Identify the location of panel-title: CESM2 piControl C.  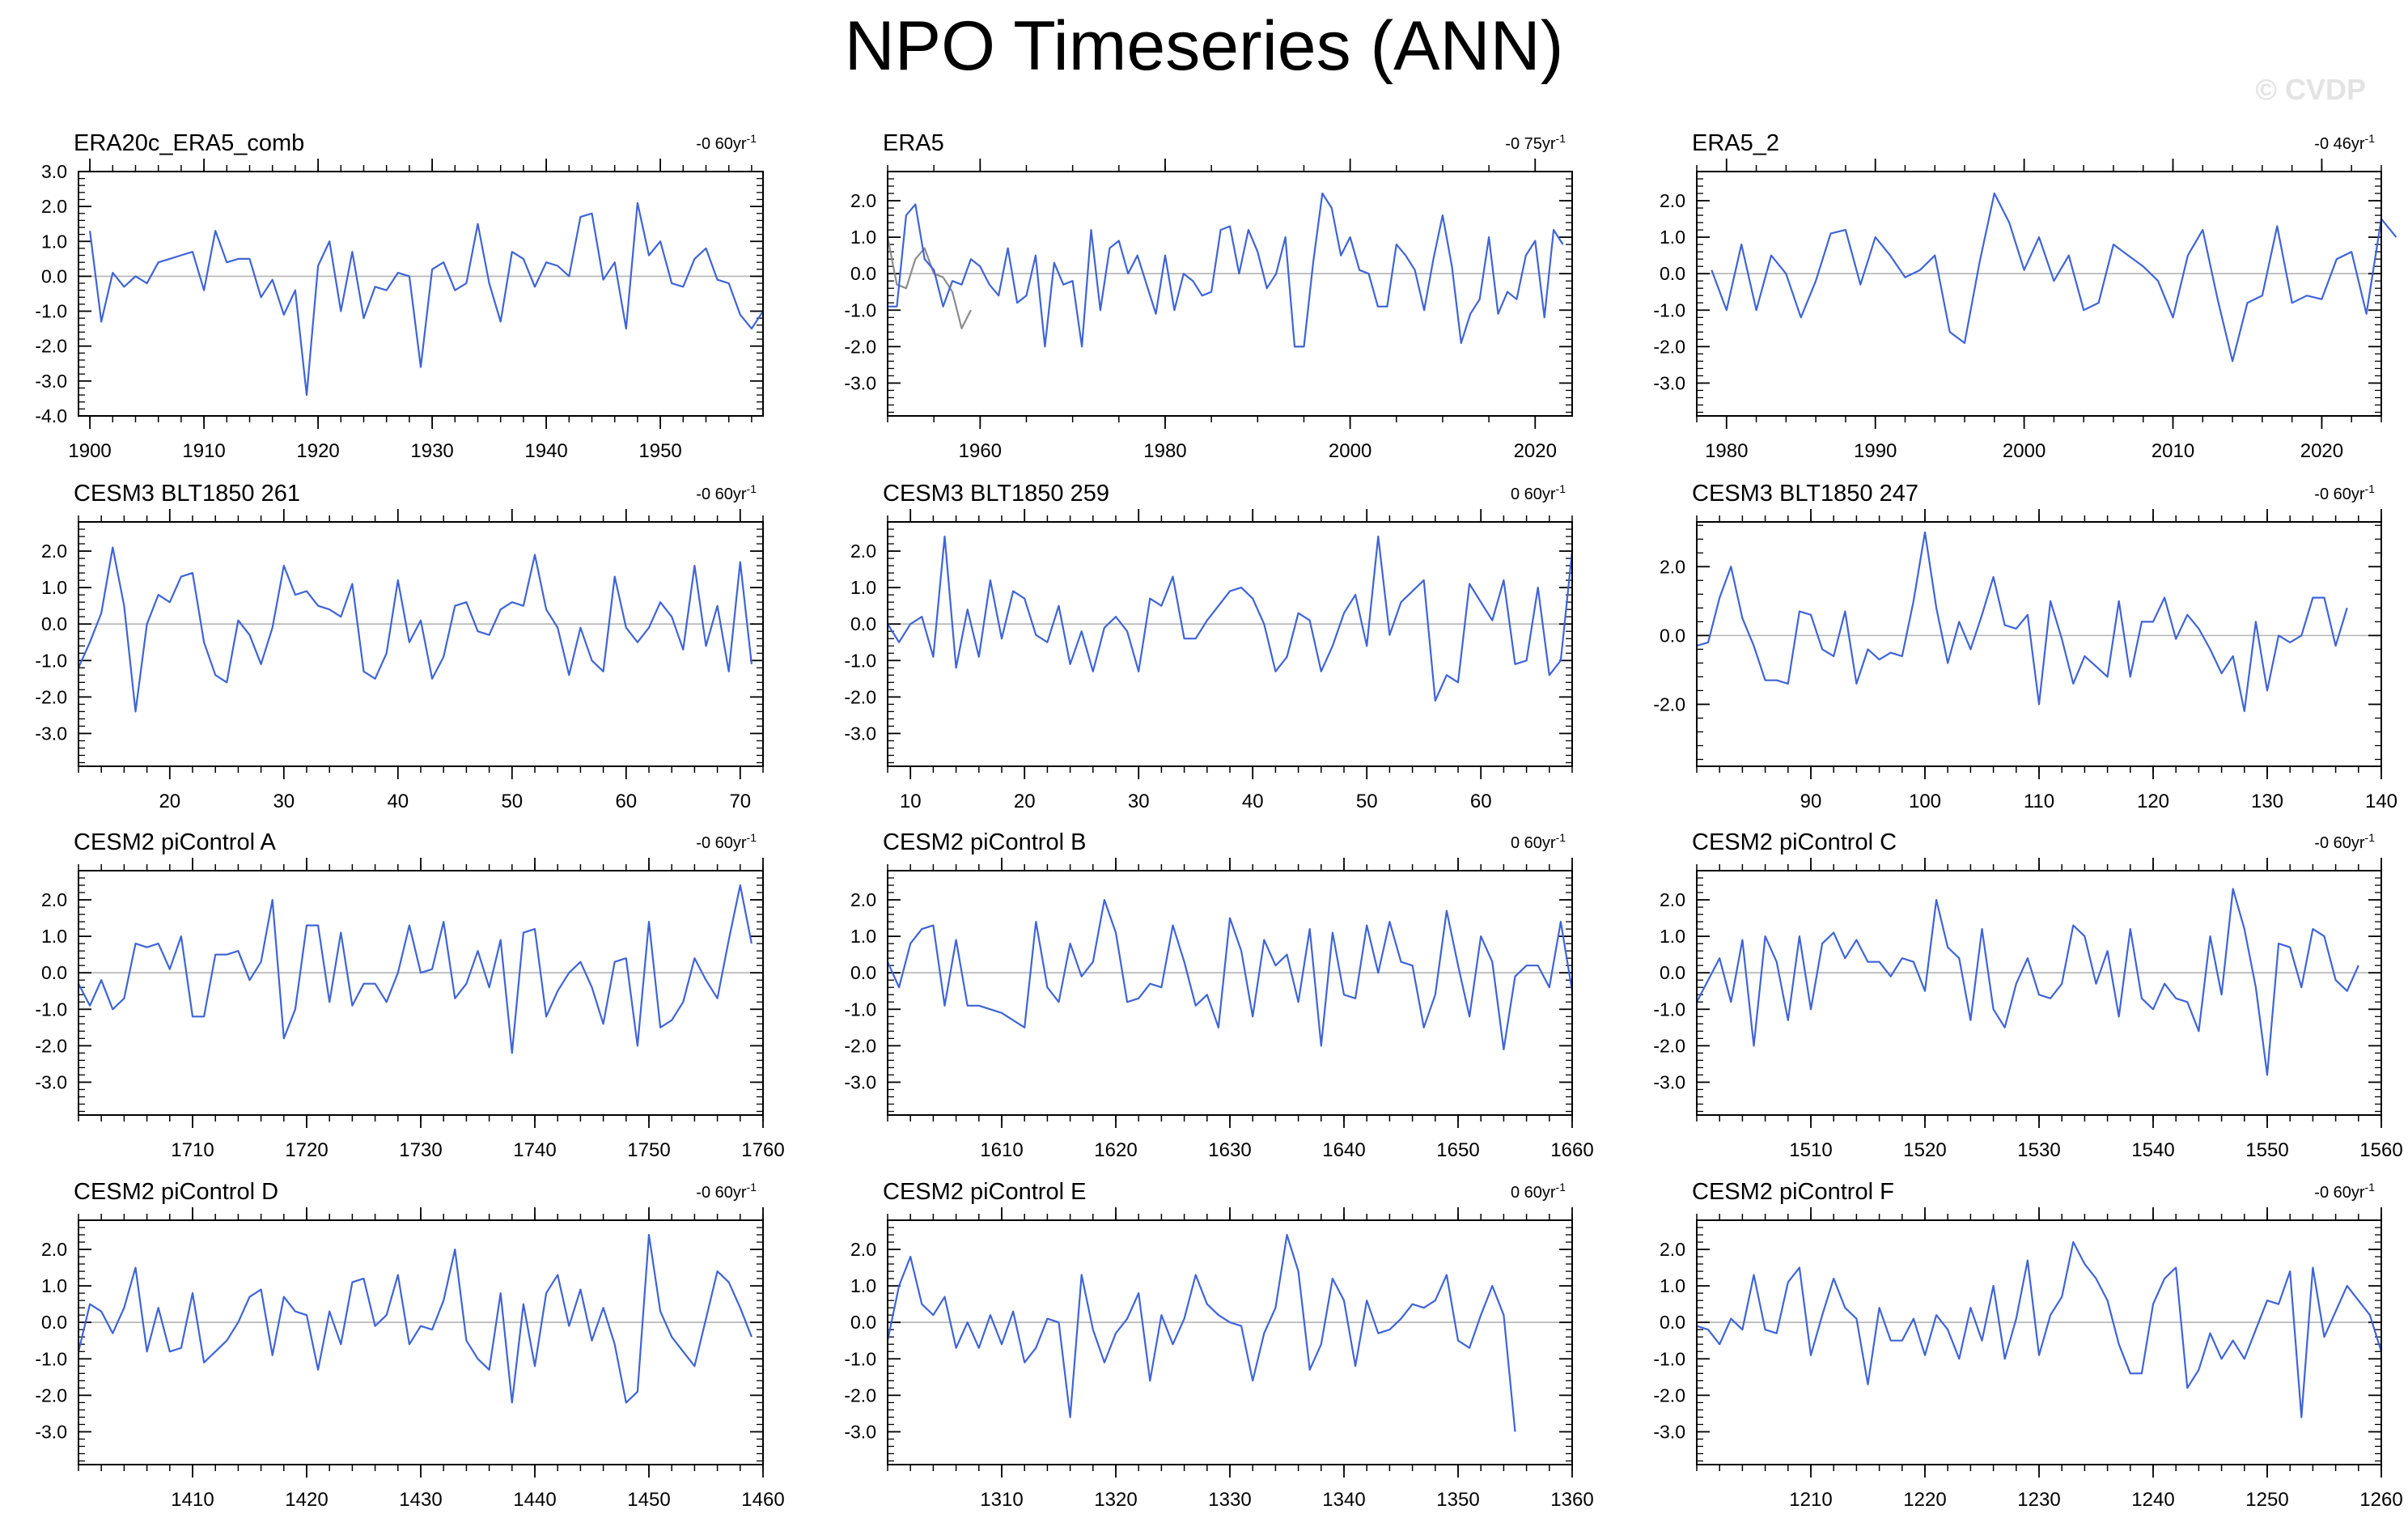
(1794, 842).